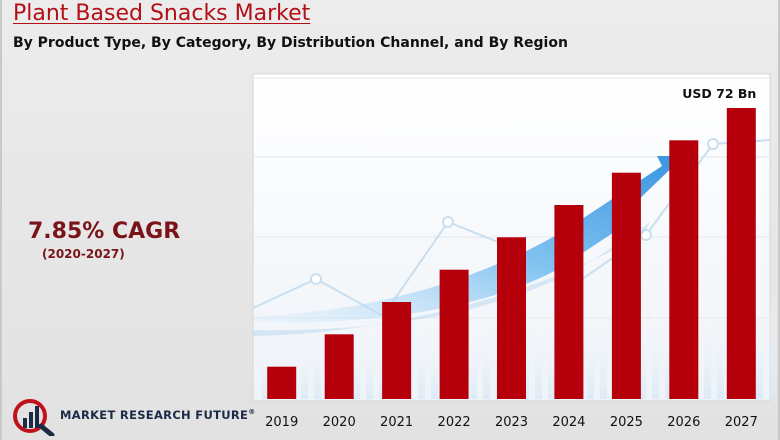  Describe the element at coordinates (1, 220) in the screenshot. I see `left-frame-line` at that location.